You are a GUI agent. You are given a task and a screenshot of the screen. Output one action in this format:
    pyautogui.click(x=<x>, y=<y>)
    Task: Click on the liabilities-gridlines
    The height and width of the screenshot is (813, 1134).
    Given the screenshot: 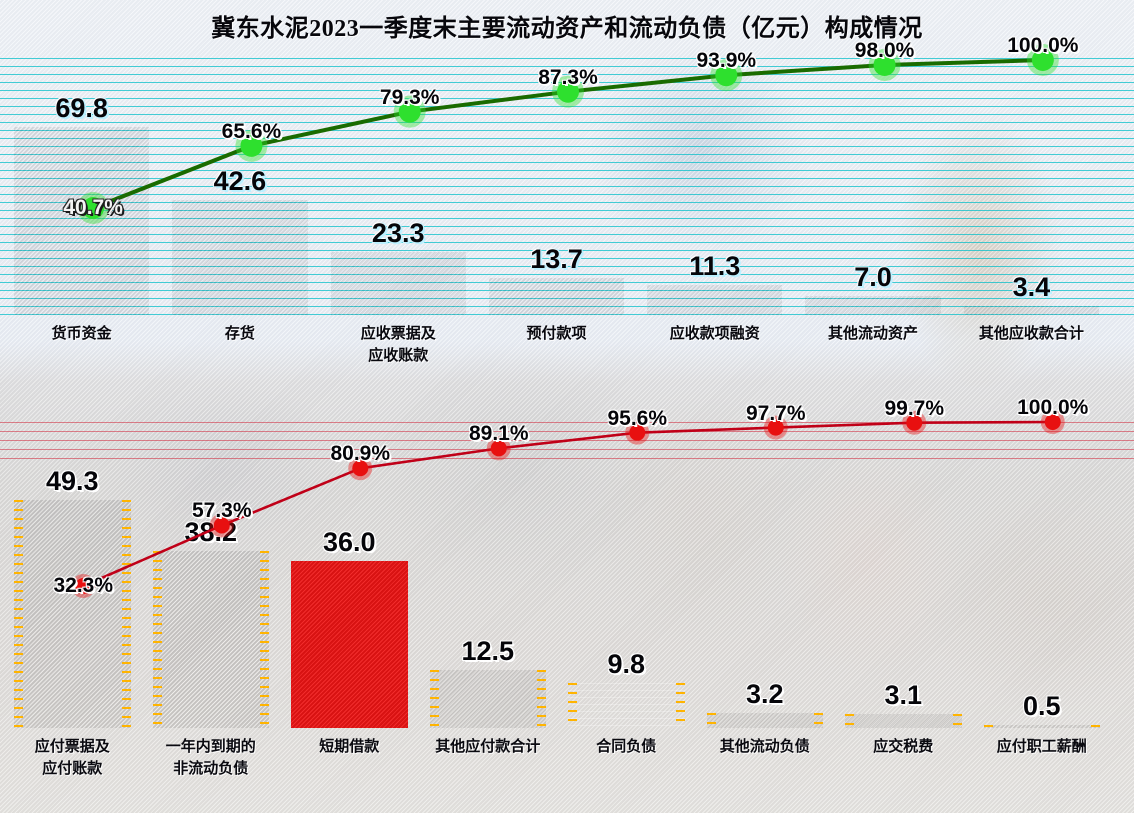 What is the action you would take?
    pyautogui.click(x=567, y=444)
    